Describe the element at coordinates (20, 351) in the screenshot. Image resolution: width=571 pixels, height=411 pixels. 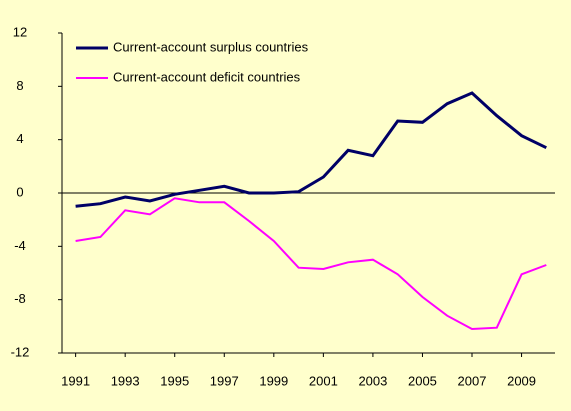
I see `y-tick-label: -12` at that location.